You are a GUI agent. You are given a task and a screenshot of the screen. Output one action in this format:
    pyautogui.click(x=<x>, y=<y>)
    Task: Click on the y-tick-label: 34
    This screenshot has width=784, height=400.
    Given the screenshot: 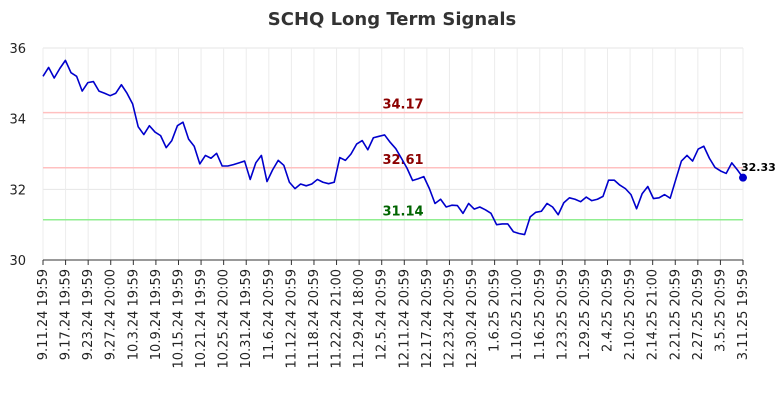 What is the action you would take?
    pyautogui.click(x=17, y=120)
    